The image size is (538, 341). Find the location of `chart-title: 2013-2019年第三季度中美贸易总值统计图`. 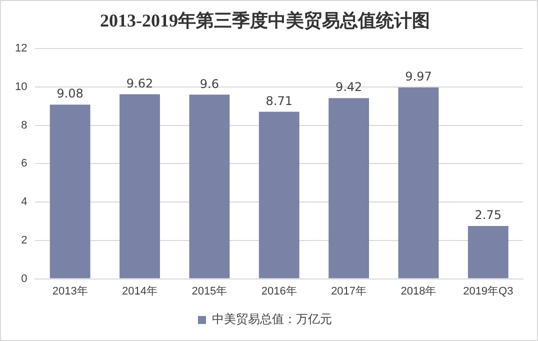

chart-title: 2013-2019年第三季度中美贸易总值统计图 is located at coordinates (265, 20).